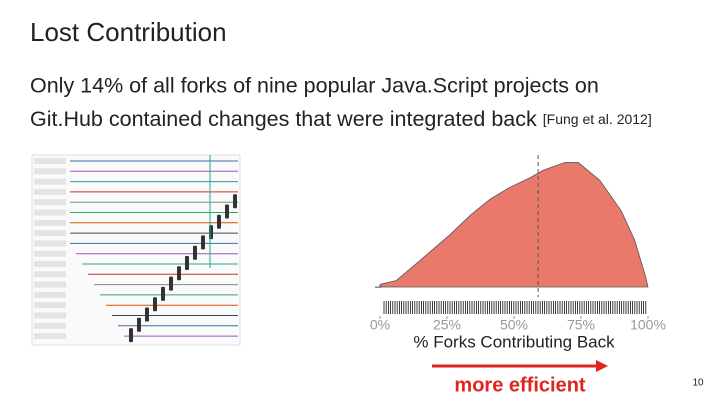 The width and height of the screenshot is (720, 405). Describe the element at coordinates (514, 325) in the screenshot. I see `x-tick-label: 50%` at that location.